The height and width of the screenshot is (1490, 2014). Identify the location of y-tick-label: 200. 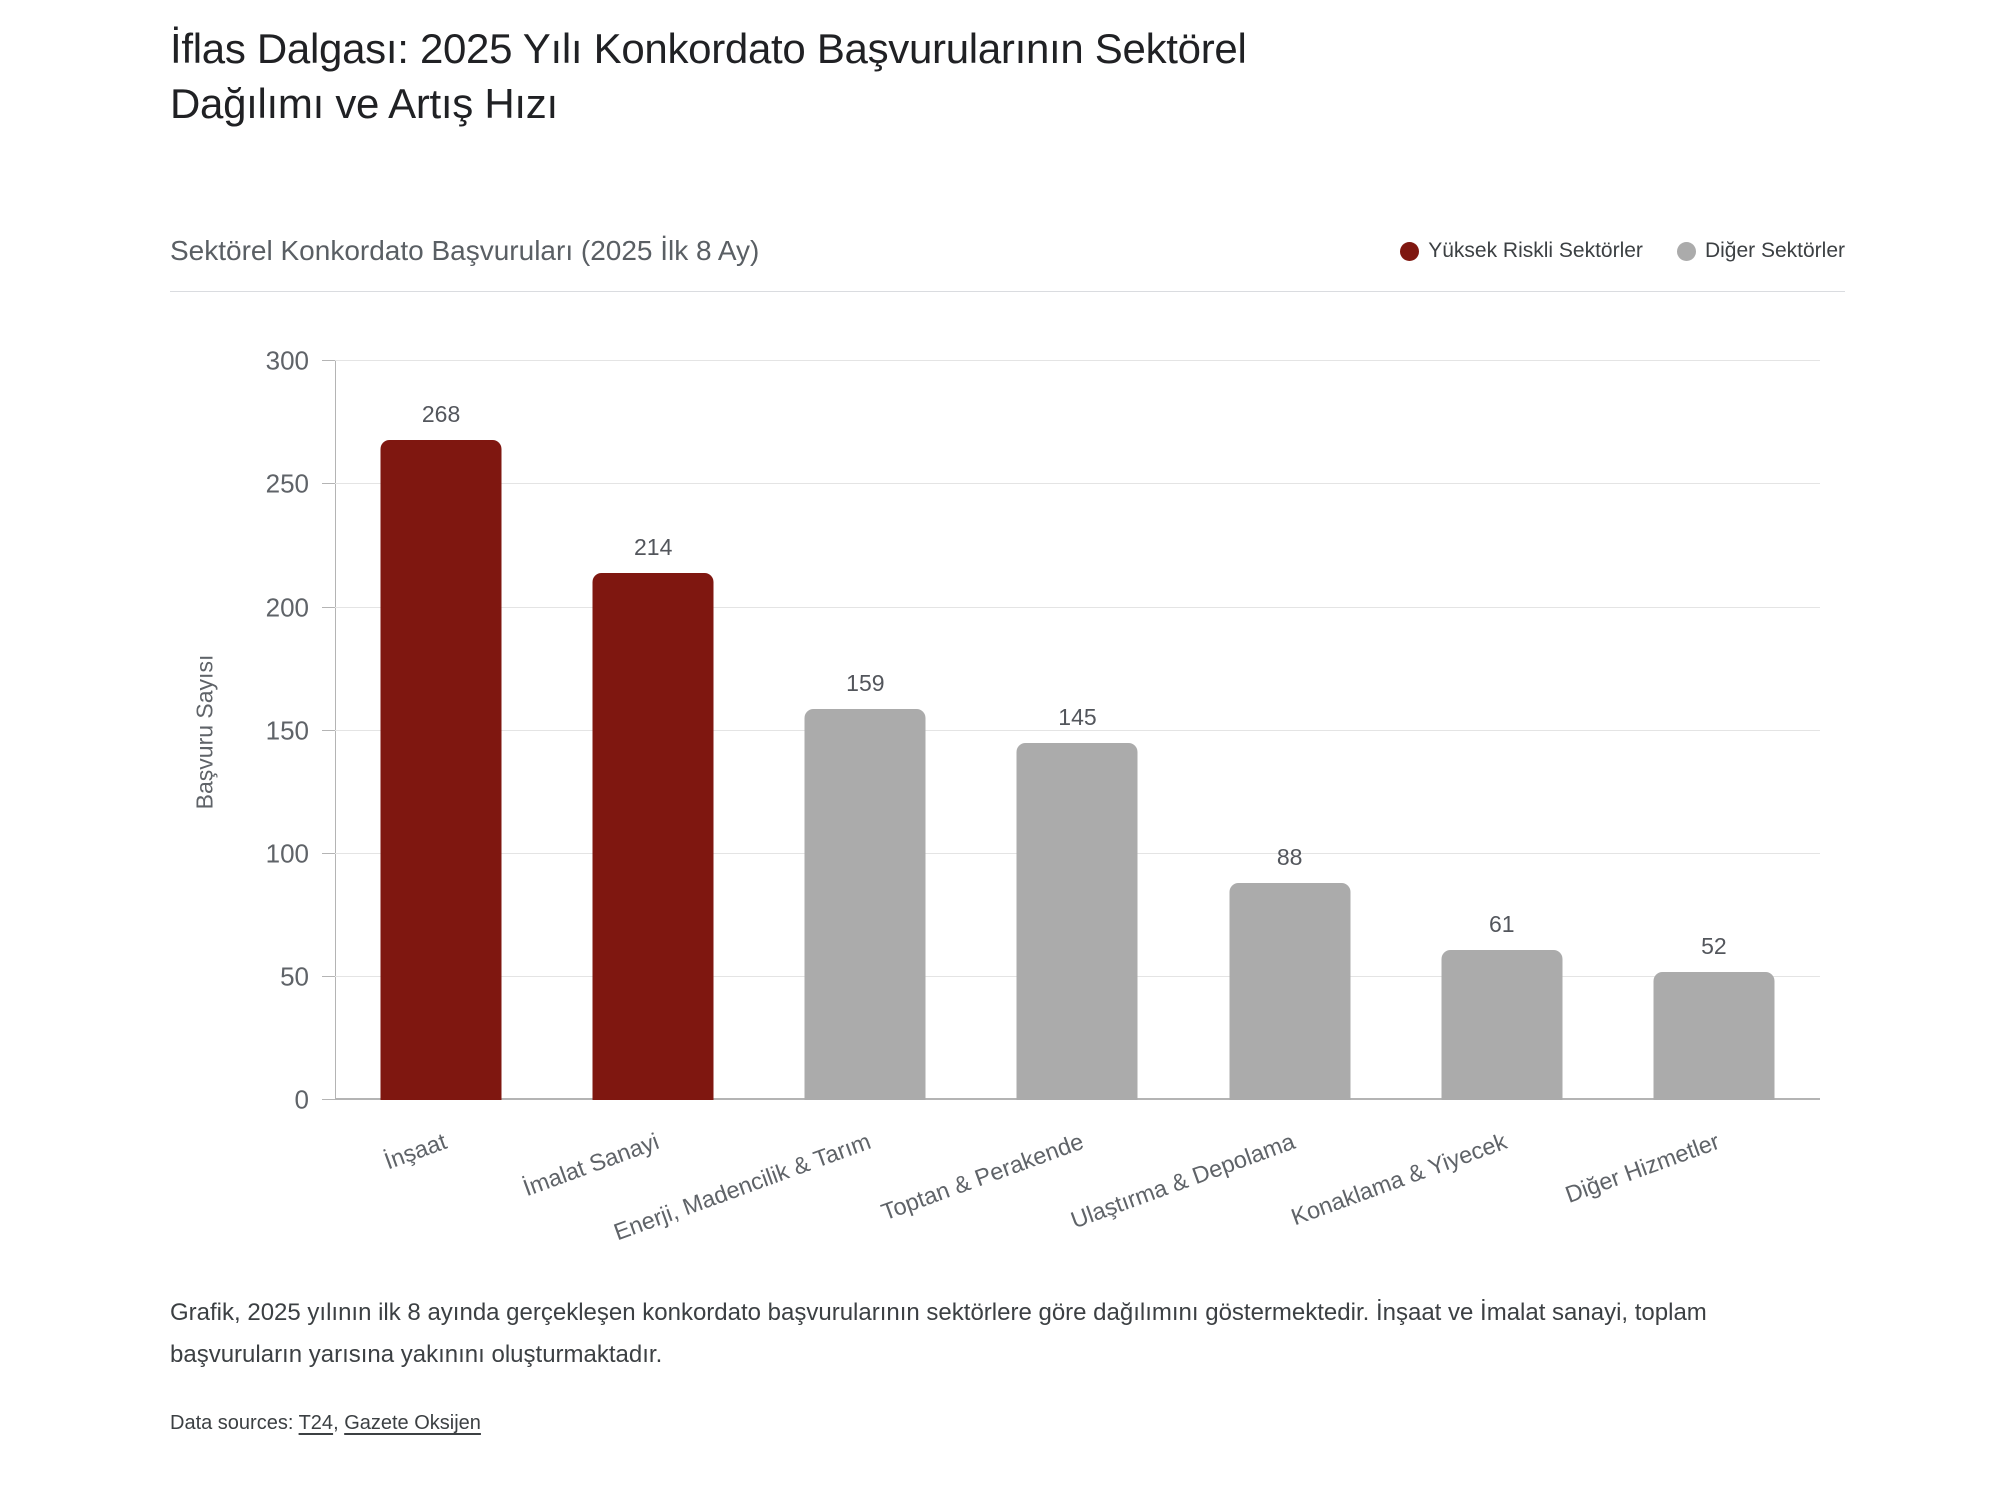
(287, 607).